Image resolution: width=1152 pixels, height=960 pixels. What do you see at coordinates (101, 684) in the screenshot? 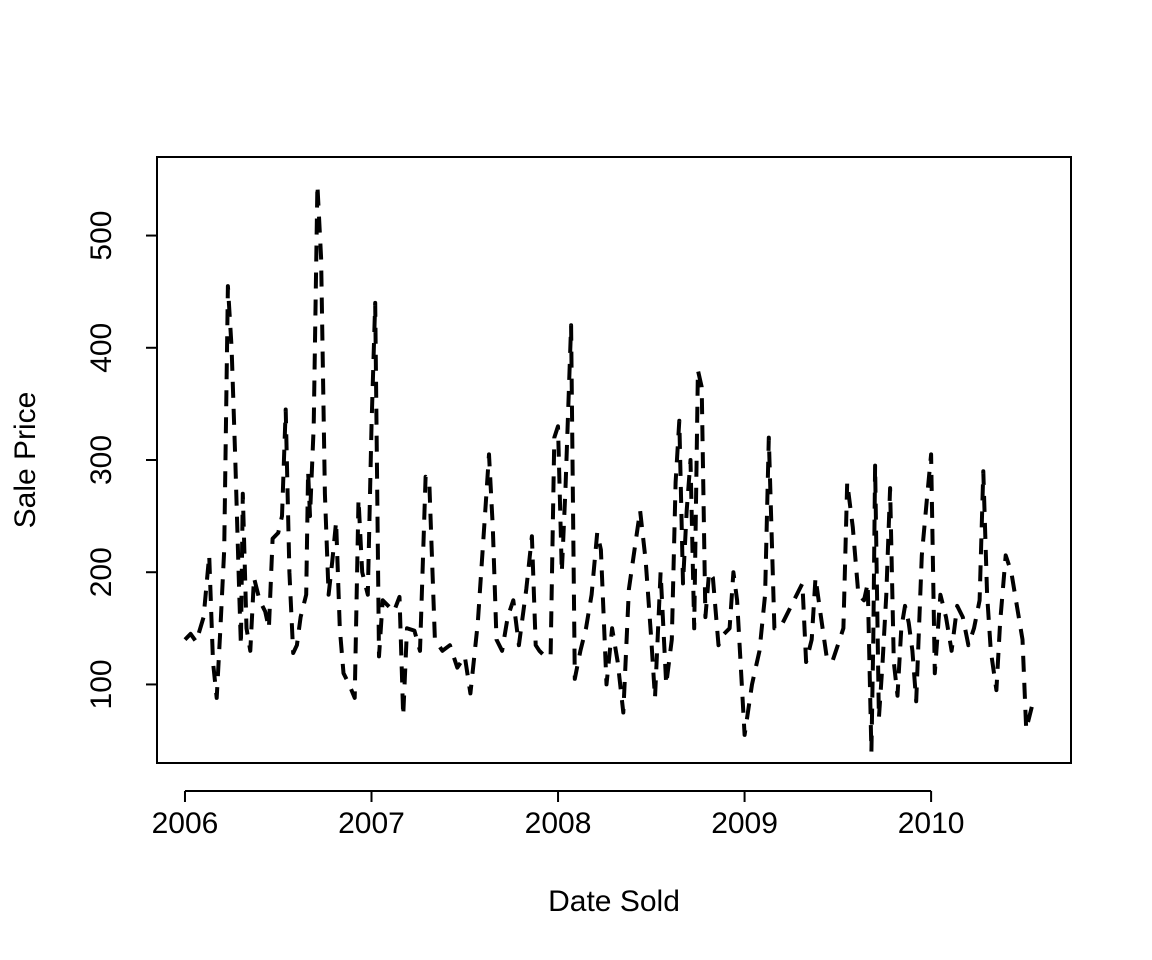
I see `y-tick-label: 100` at bounding box center [101, 684].